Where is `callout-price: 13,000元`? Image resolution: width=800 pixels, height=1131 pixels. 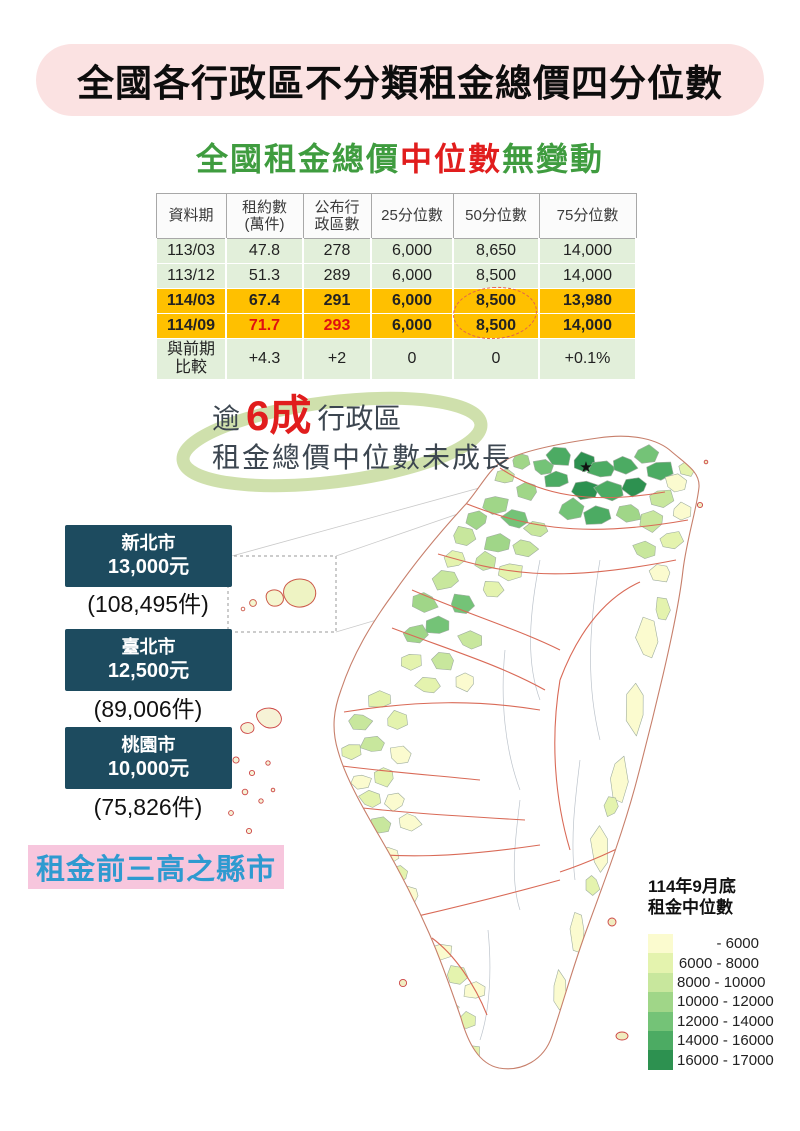 callout-price: 13,000元 is located at coordinates (148, 566).